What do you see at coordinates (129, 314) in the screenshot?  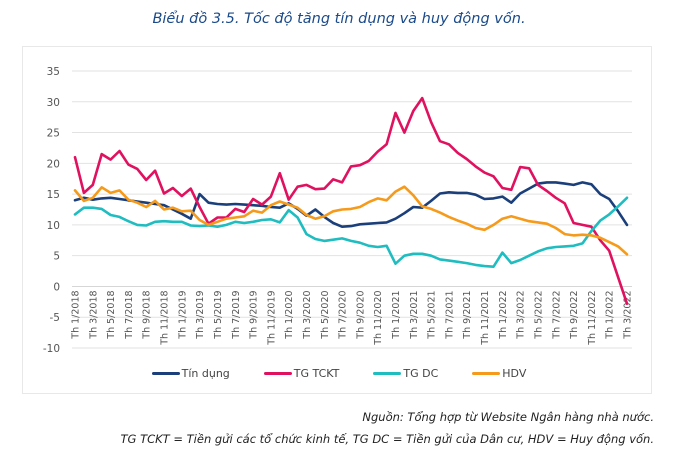 I see `x-tick-label: Th 7/2018` at bounding box center [129, 314].